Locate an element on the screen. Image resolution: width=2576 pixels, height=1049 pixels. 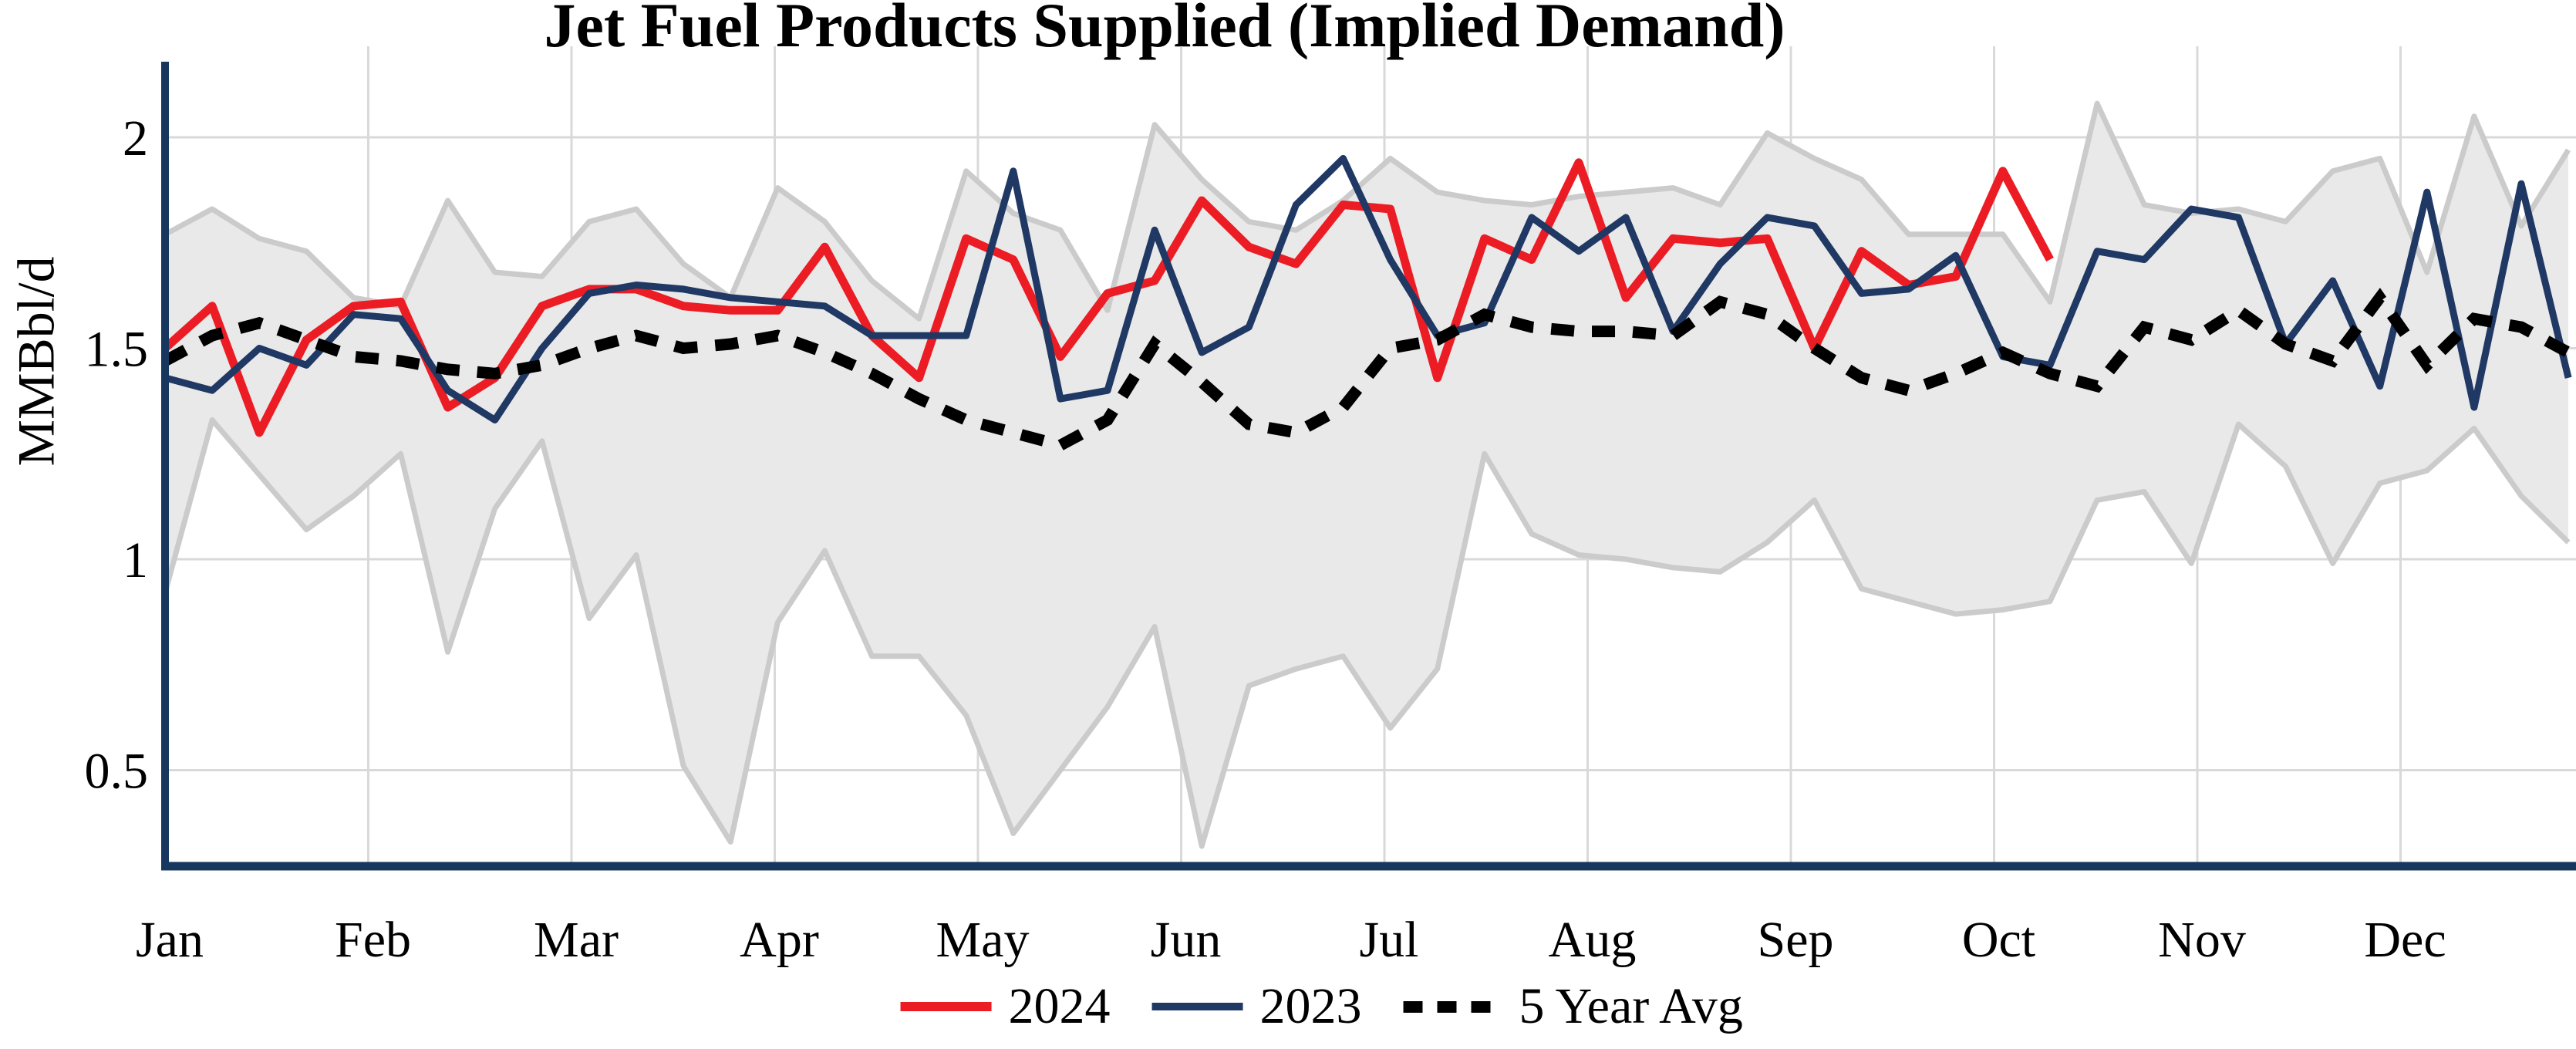
legend-5yr-avg-dotted-swatch is located at coordinates (1452, 1006).